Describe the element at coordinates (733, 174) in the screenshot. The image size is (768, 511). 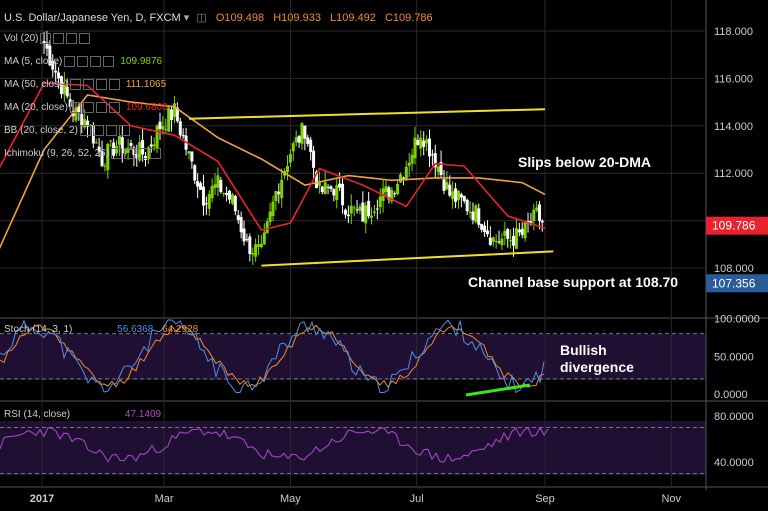
I see `price-tick-label: 112.000` at that location.